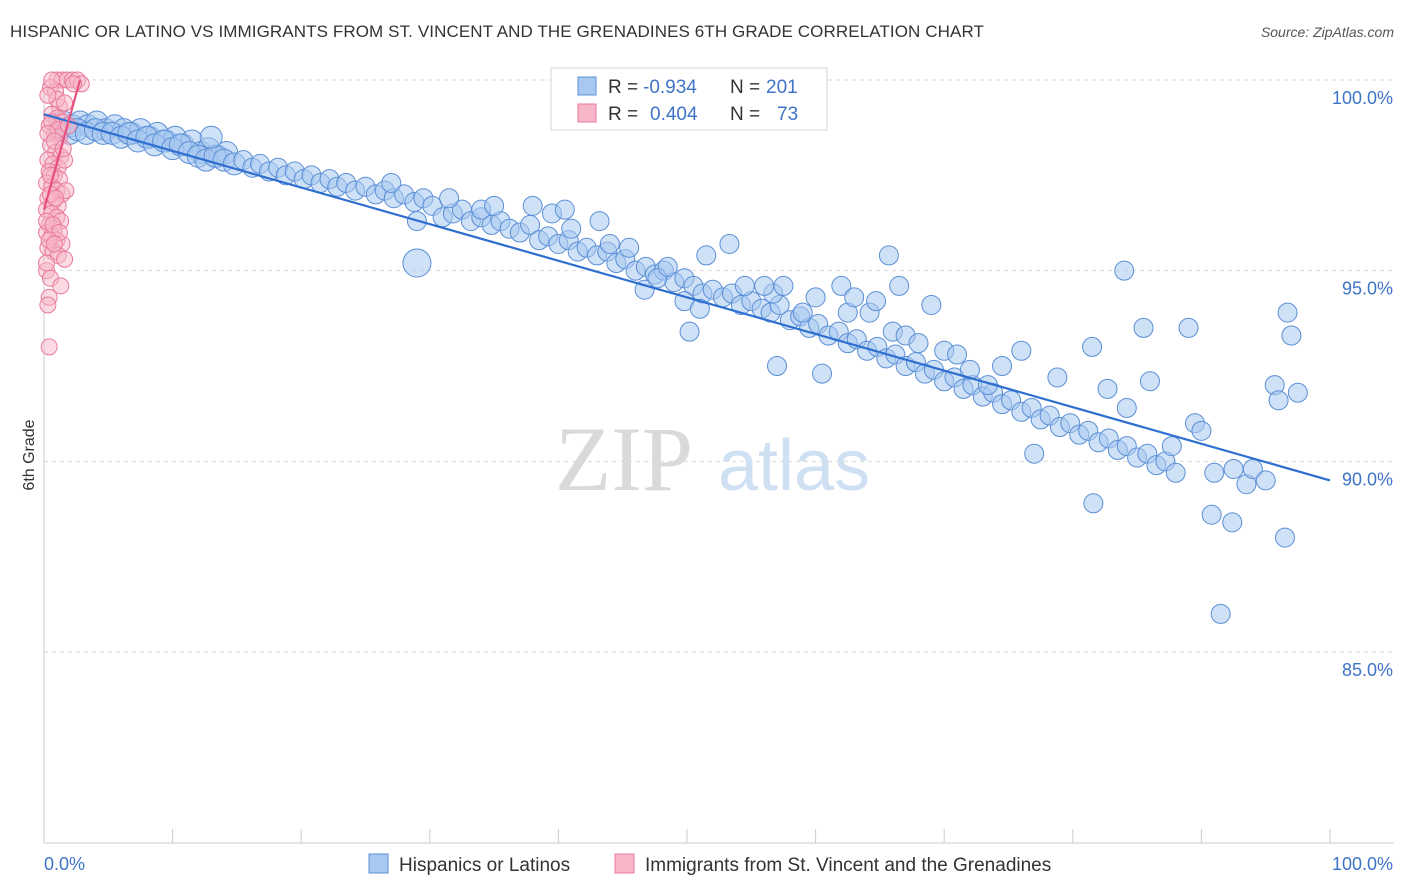  What do you see at coordinates (1367, 479) in the screenshot?
I see `y-tick-label-2: 90.0%` at bounding box center [1367, 479].